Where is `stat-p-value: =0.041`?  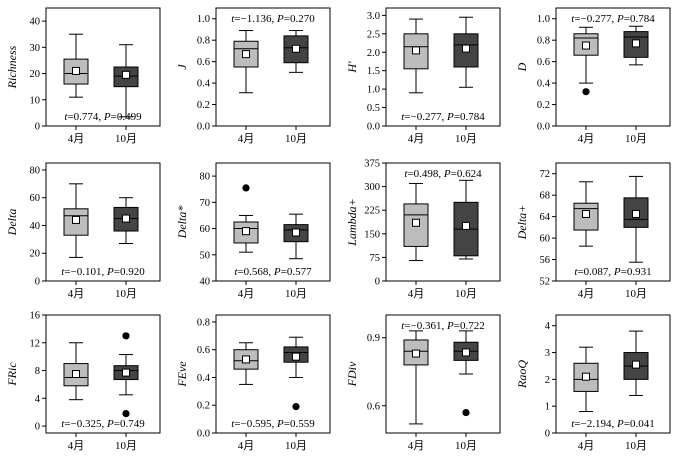 stat-p-value: =0.041 is located at coordinates (639, 424).